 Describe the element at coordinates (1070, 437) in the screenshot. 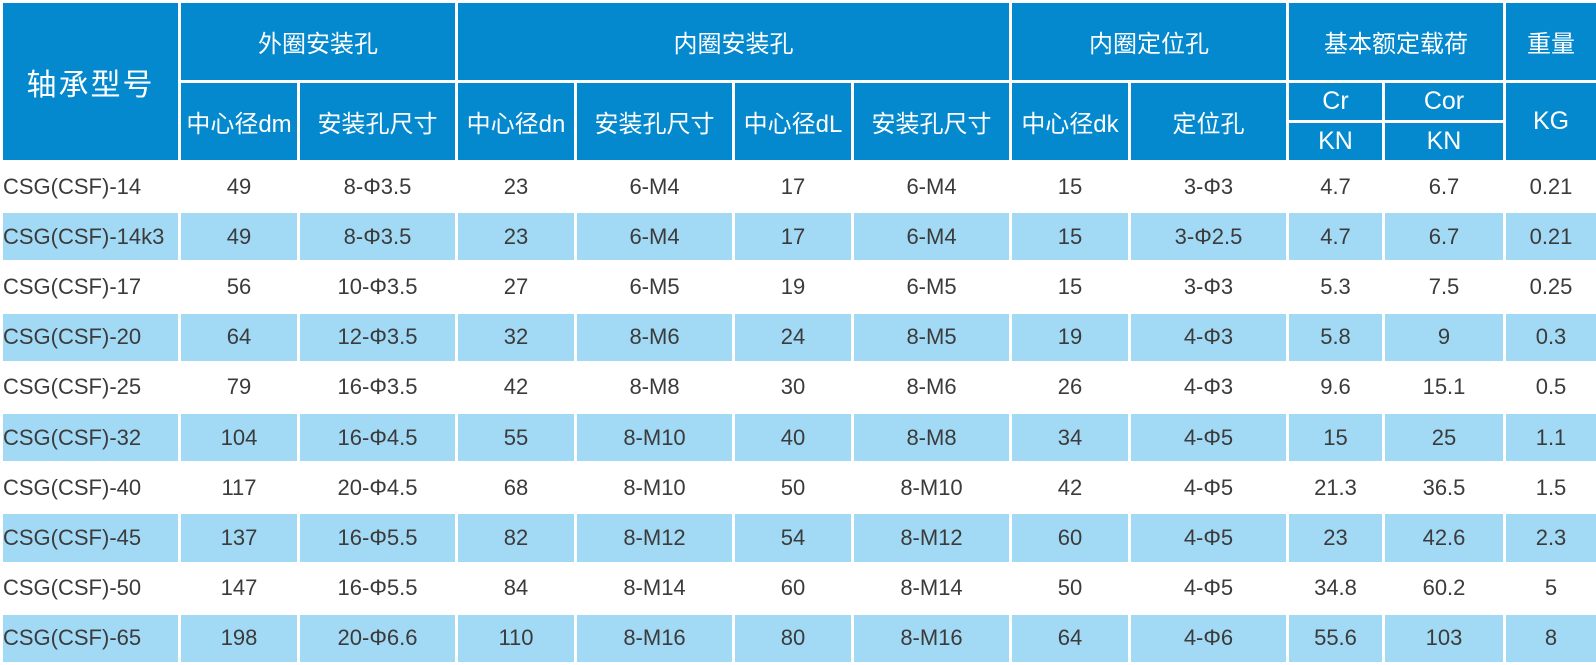

I see `table-cell: 34` at that location.